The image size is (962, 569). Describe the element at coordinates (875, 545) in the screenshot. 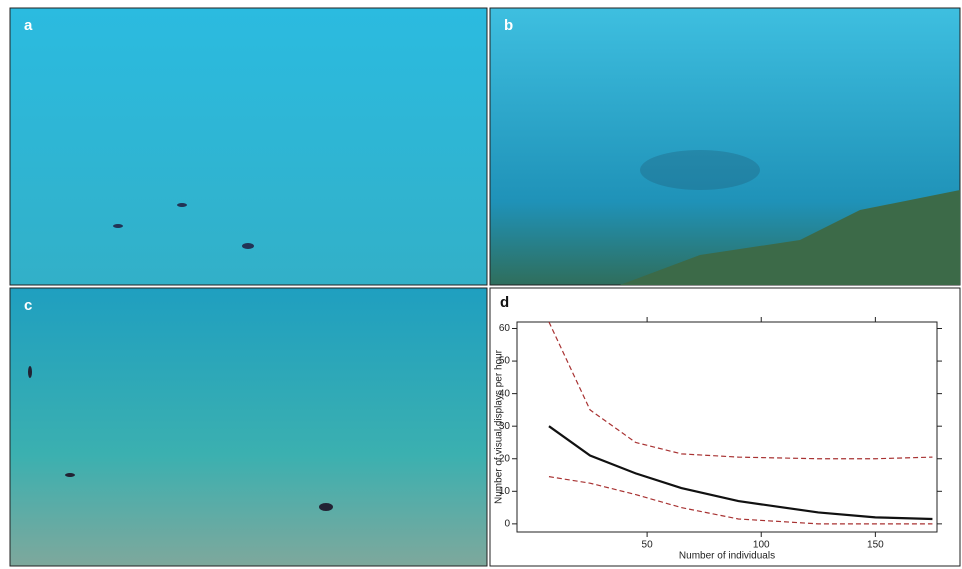

I see `x-tick-label: 150` at that location.